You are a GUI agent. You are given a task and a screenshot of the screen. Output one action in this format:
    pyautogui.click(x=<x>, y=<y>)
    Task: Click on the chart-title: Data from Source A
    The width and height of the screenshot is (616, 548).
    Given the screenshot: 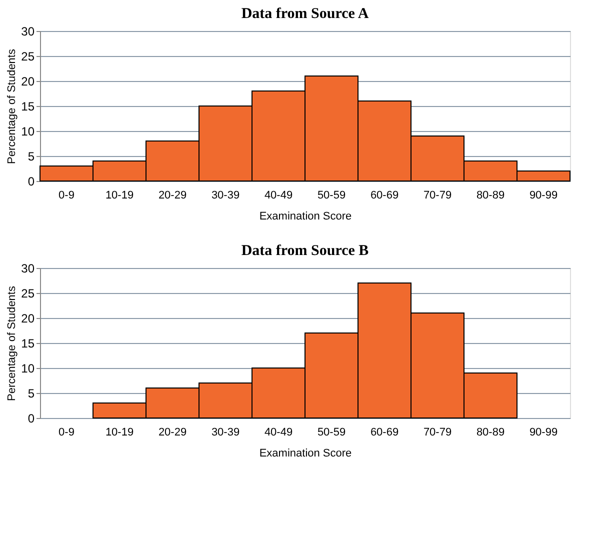 What is the action you would take?
    pyautogui.click(x=305, y=14)
    